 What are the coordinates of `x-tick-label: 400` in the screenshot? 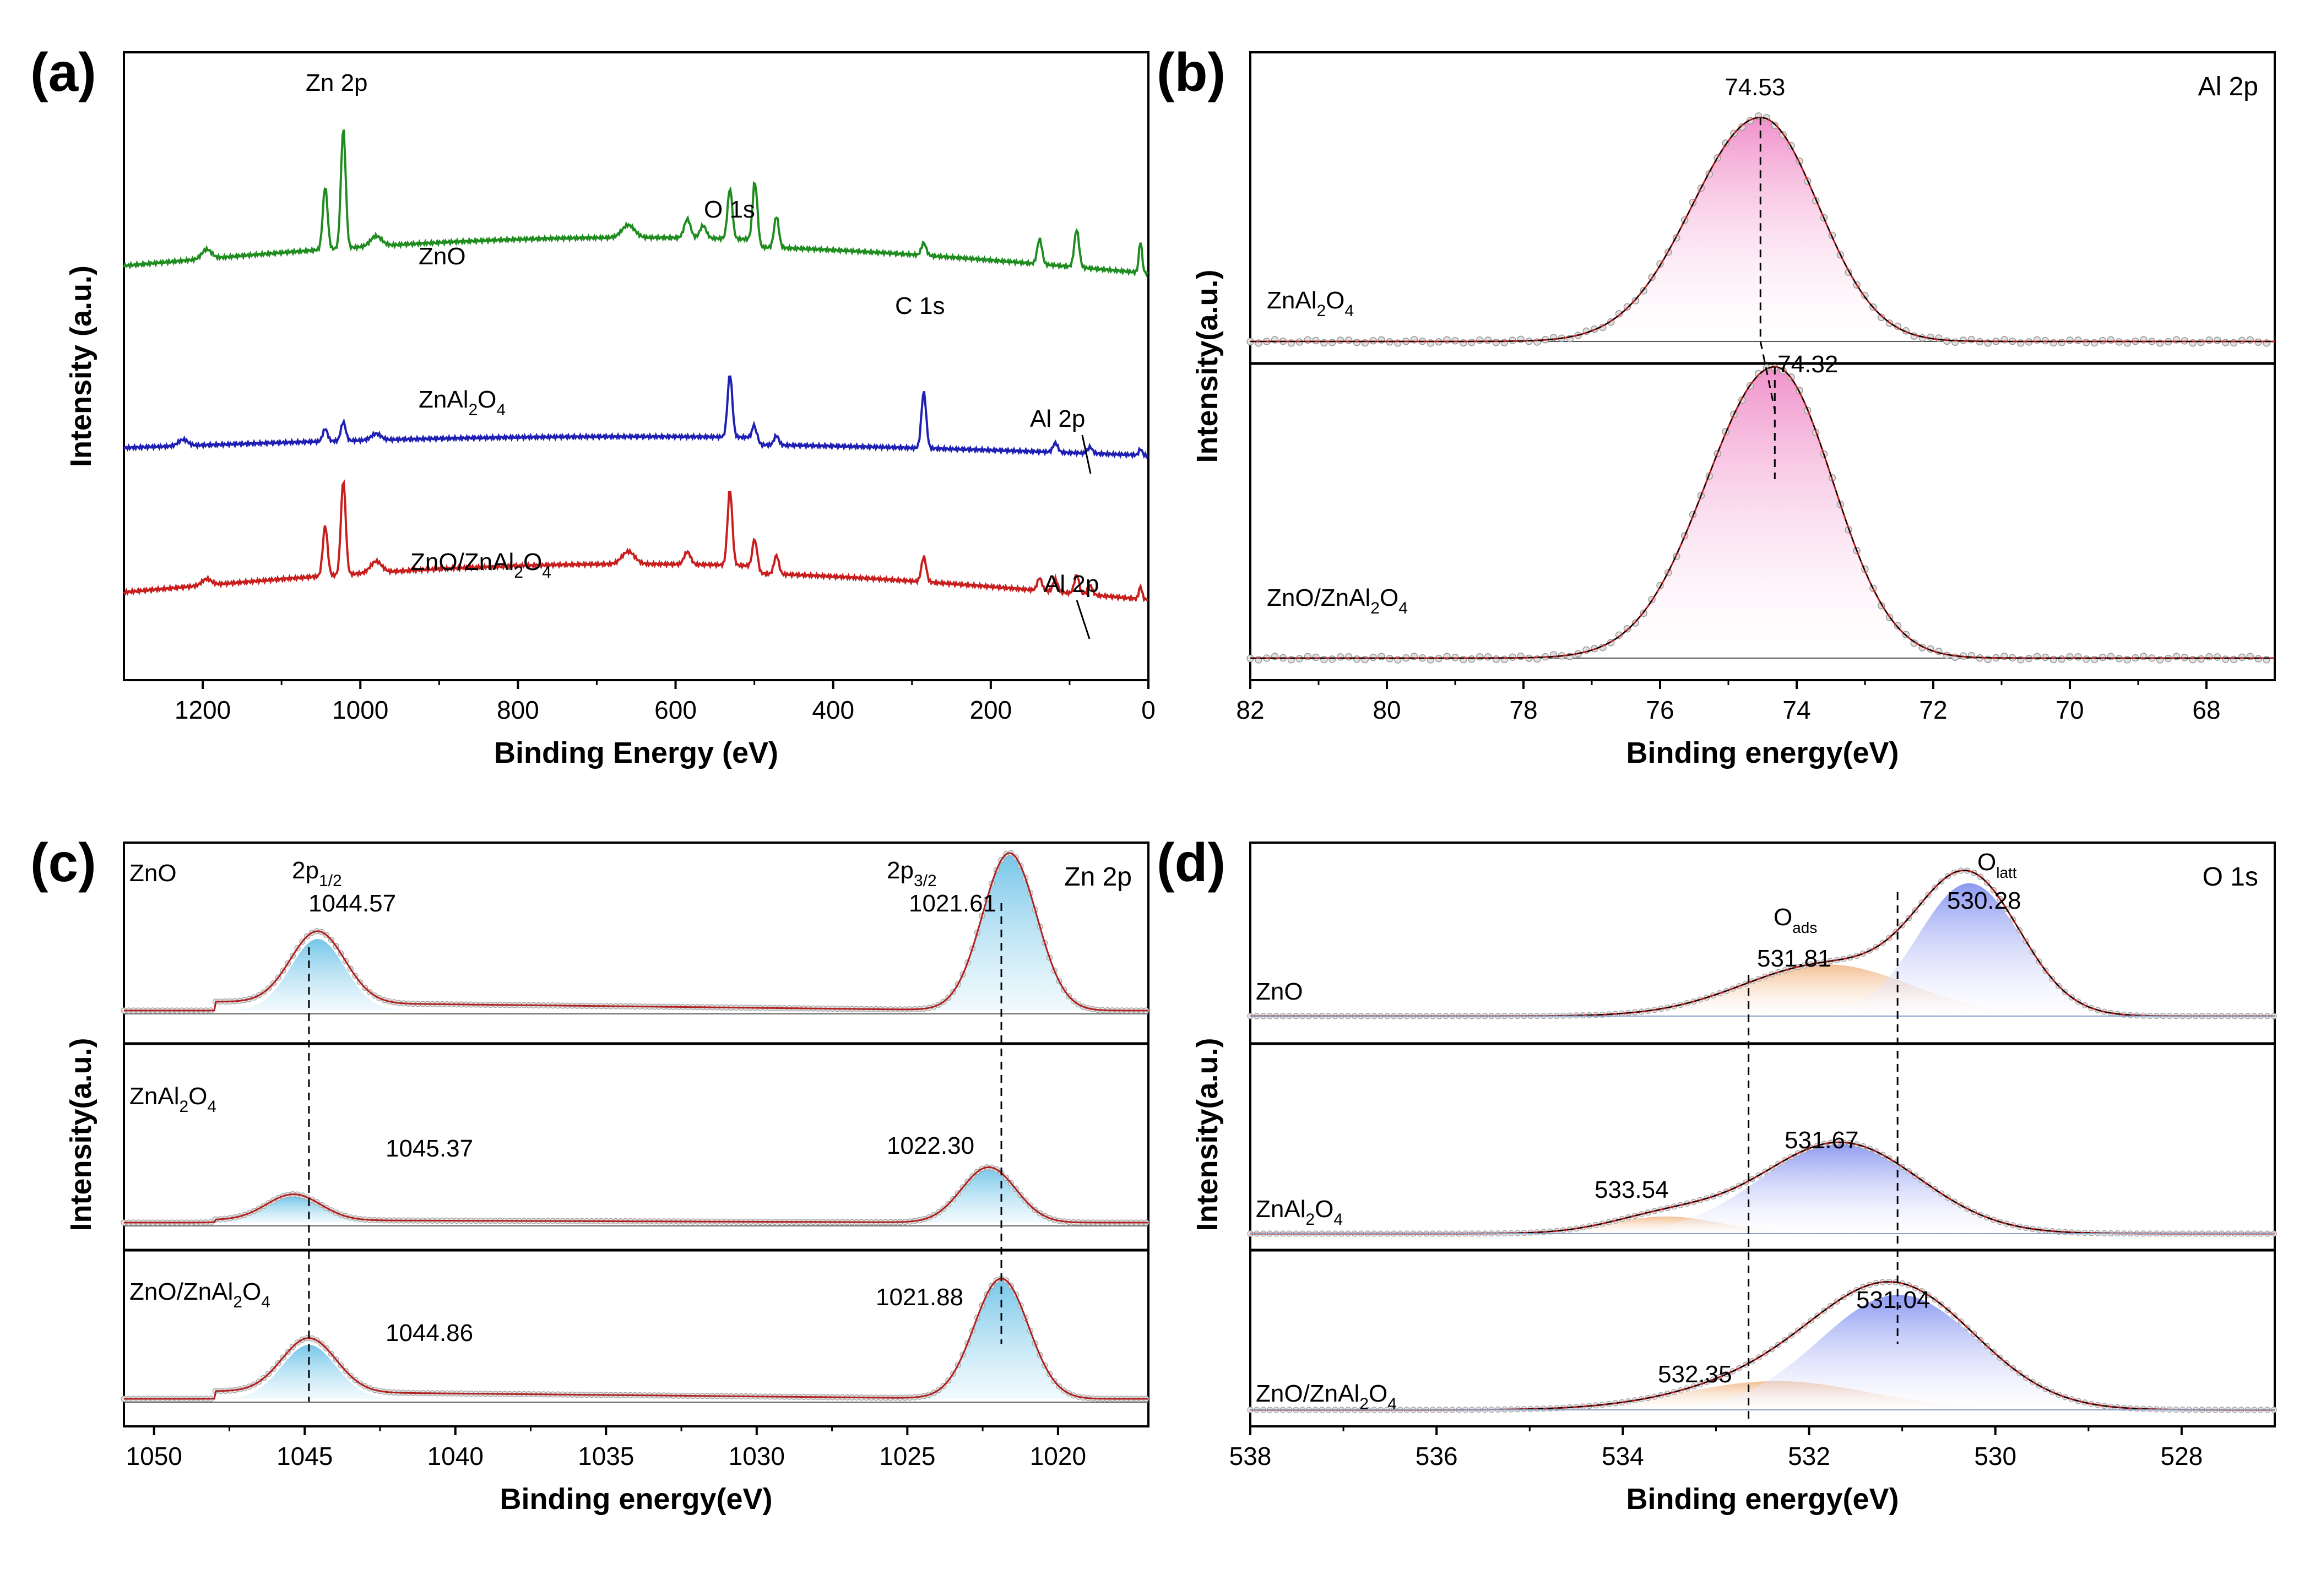 It's located at (833, 710).